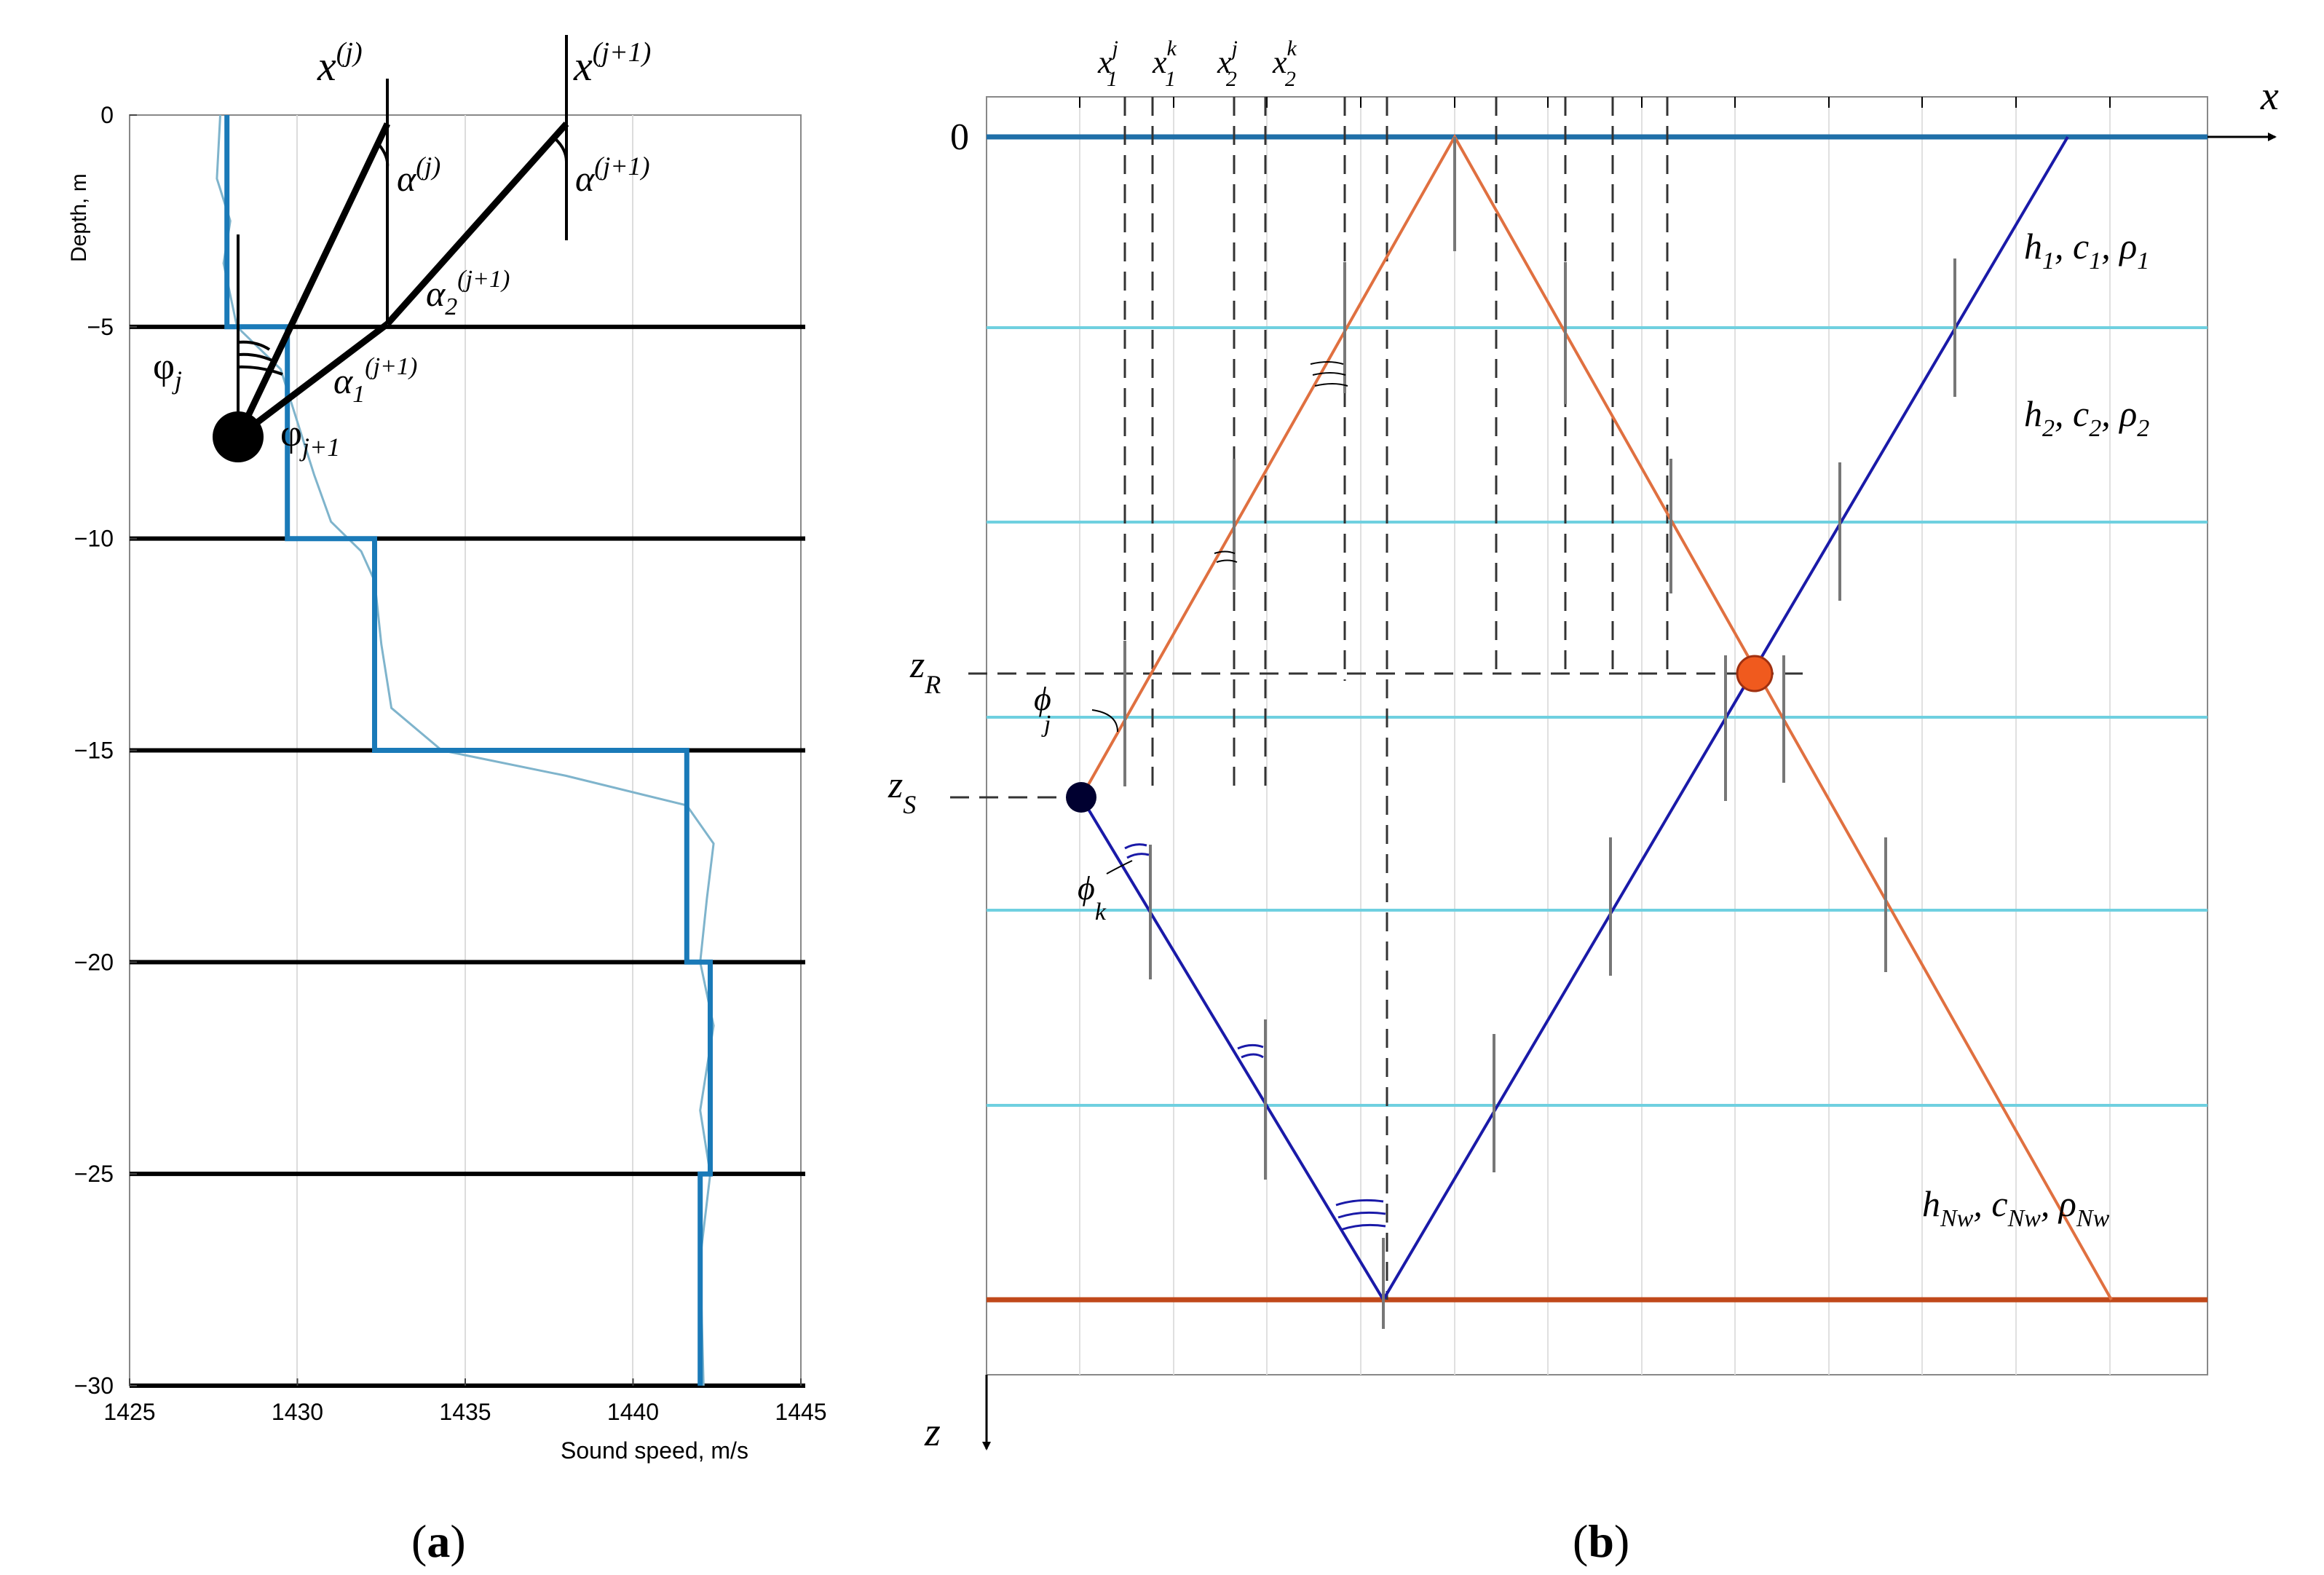 The height and width of the screenshot is (1575, 2324). I want to click on caption-a: (a), so click(439, 1541).